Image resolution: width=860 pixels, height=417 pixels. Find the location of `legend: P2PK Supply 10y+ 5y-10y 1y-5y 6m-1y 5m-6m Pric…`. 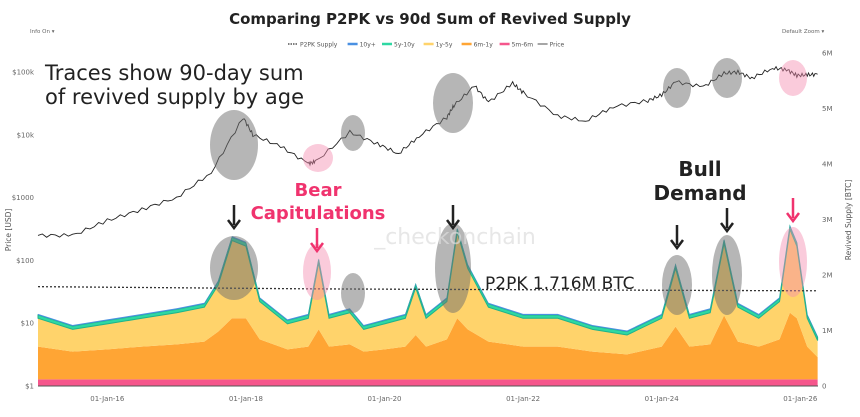

legend: P2PK Supply 10y+ 5y-10y 1y-5y 6m-1y 5m-6m Pric… is located at coordinates (426, 45).